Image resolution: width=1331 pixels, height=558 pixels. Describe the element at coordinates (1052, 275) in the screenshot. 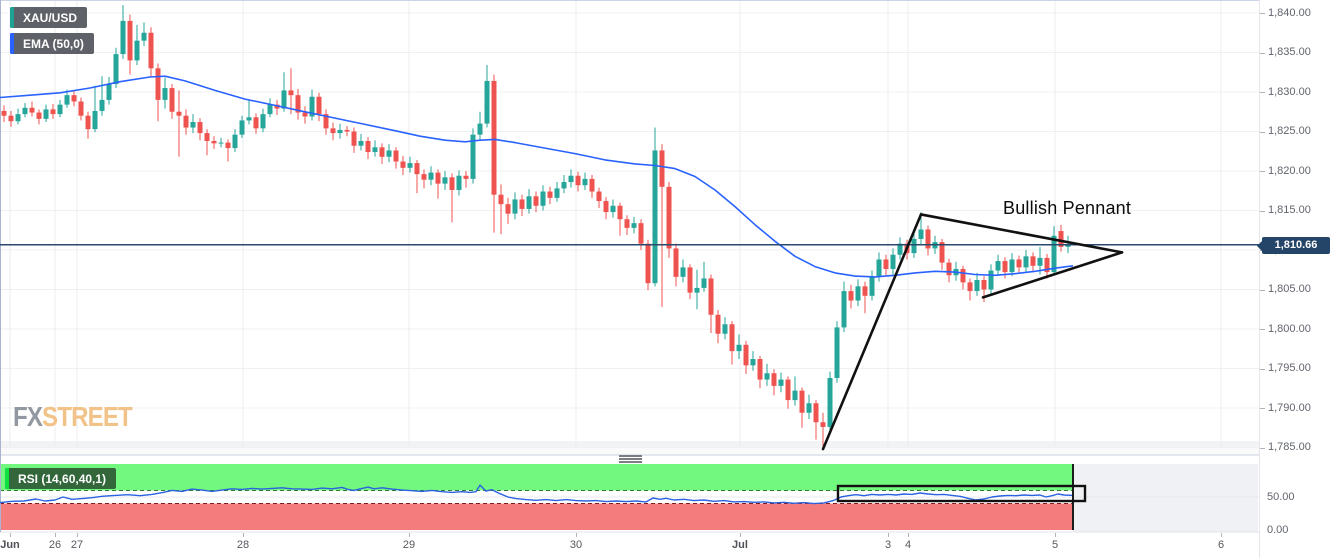

I see `pennant-lower-line` at that location.